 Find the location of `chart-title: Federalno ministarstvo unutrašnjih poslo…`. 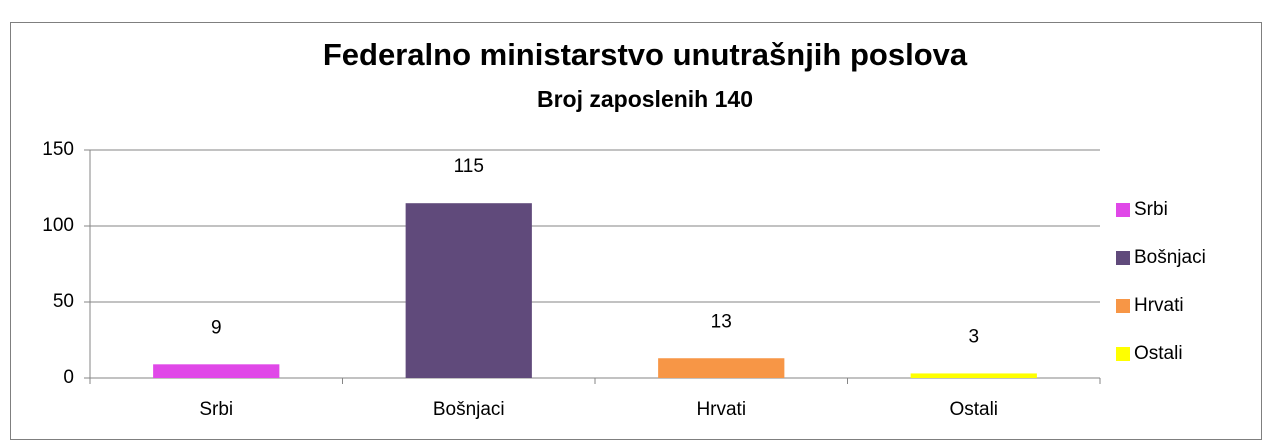

chart-title: Federalno ministarstvo unutrašnjih poslo… is located at coordinates (645, 54).